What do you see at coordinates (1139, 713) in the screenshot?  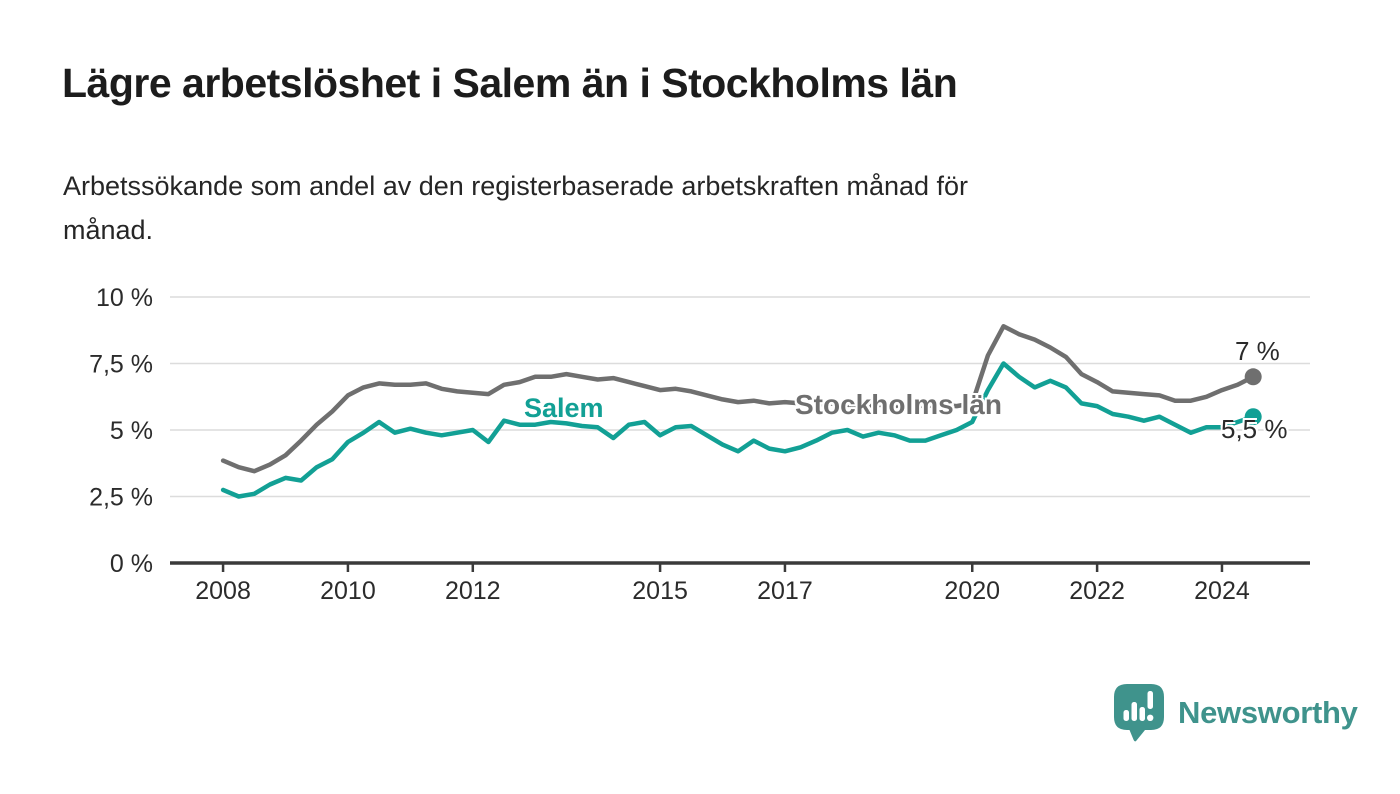 I see `bar-chart-speech-bubble-icon` at bounding box center [1139, 713].